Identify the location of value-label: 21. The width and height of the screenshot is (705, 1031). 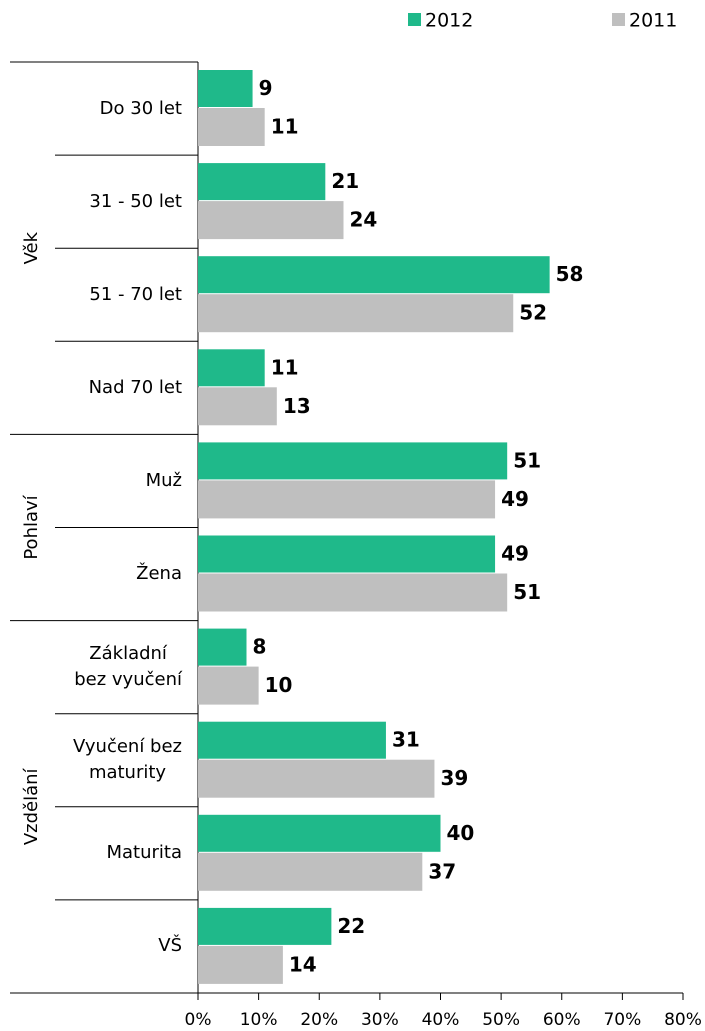
(345, 181).